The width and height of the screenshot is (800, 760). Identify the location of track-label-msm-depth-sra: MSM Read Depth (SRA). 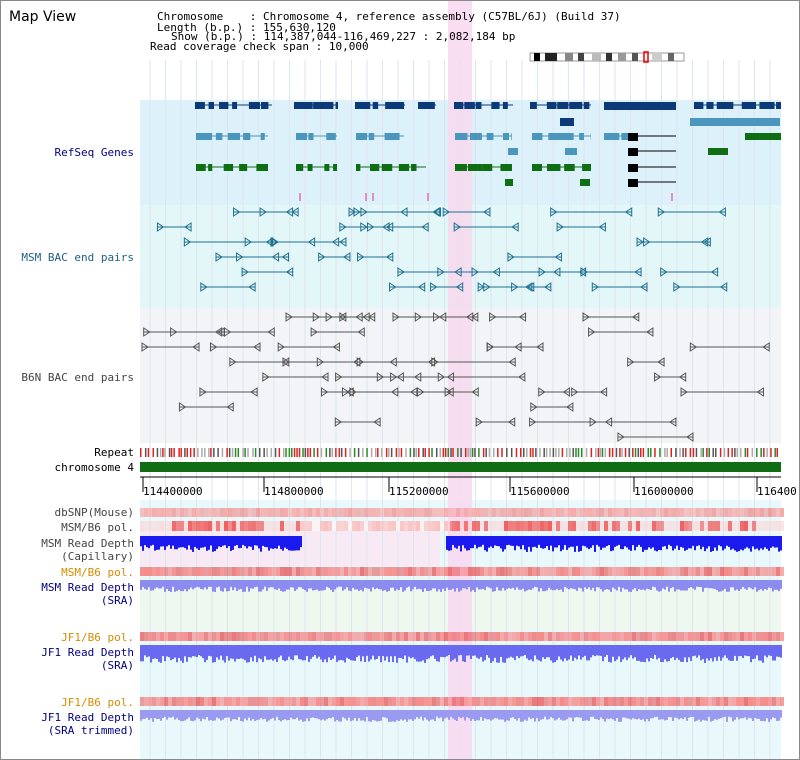
(67, 594).